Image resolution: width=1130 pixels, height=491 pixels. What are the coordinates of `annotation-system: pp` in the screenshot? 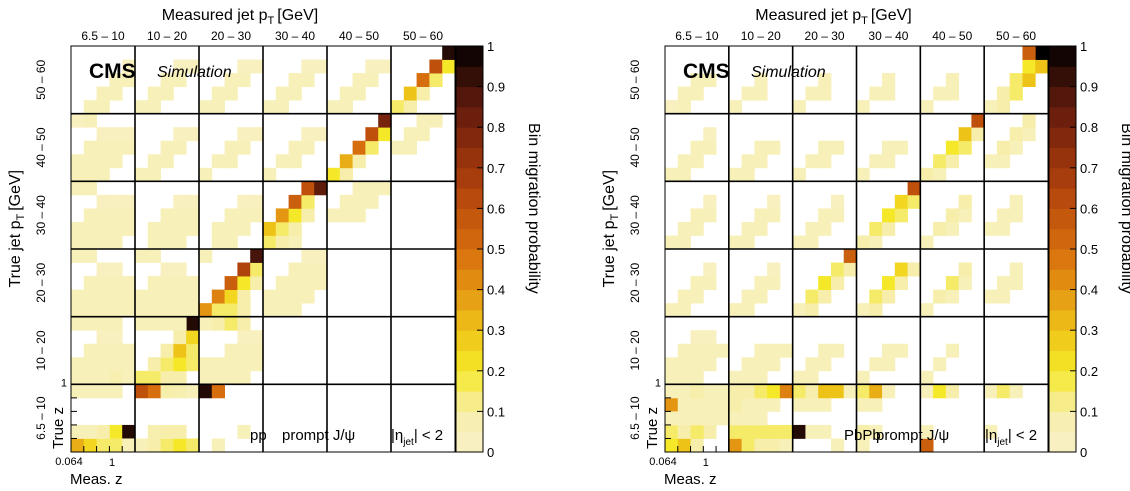 It's located at (258, 435).